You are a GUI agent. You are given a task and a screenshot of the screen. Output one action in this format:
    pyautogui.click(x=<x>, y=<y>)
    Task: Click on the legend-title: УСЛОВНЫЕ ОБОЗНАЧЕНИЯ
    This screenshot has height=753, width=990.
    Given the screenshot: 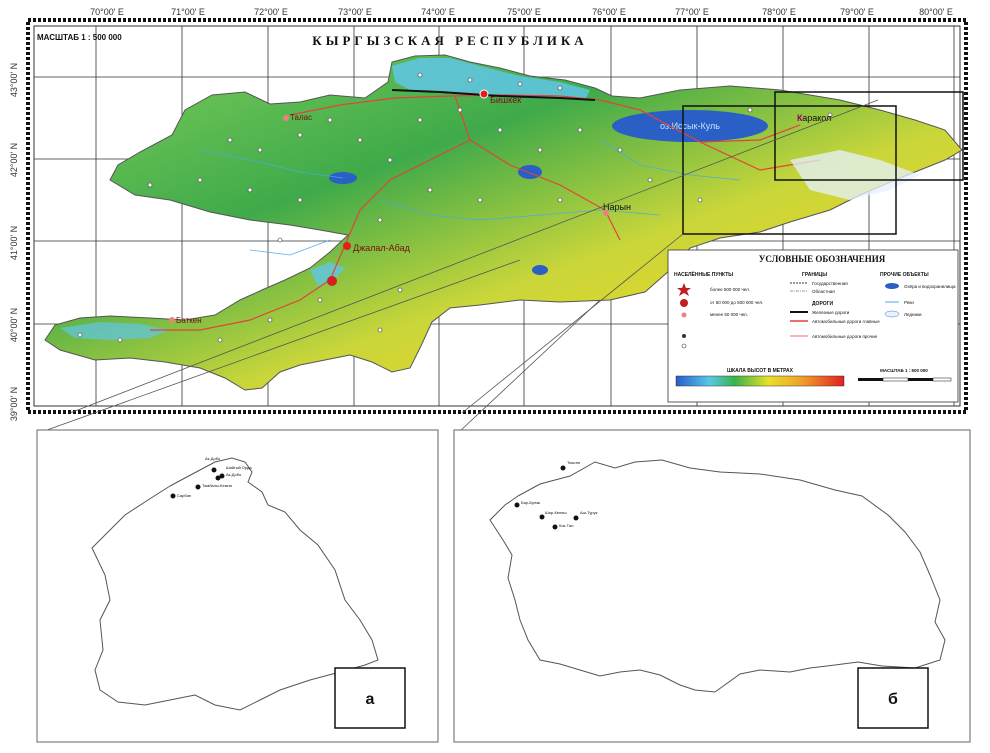 What is the action you would take?
    pyautogui.click(x=822, y=259)
    